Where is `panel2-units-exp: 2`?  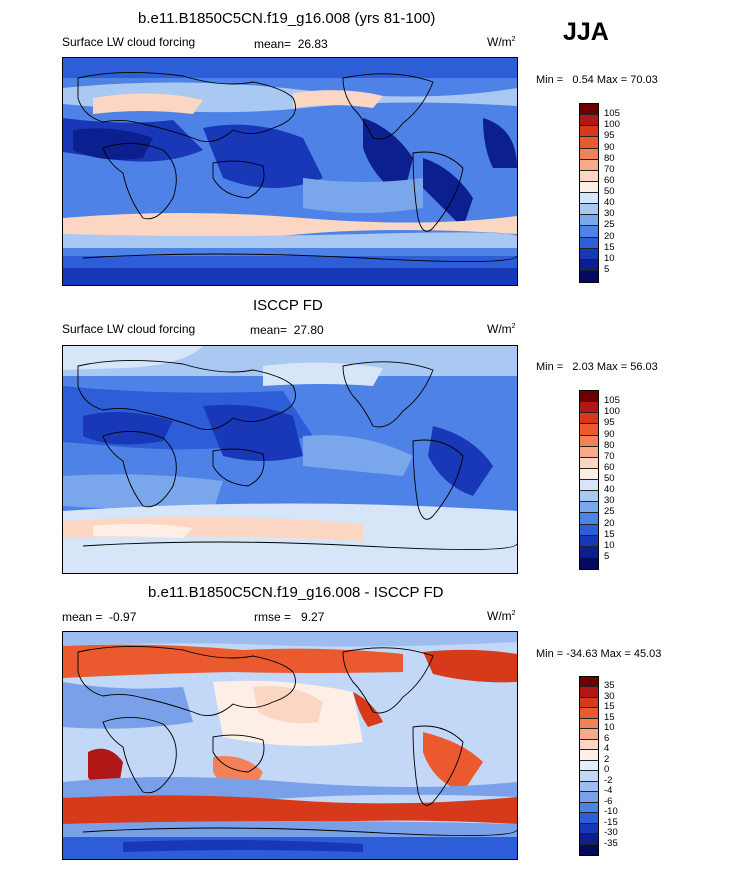 panel2-units-exp: 2 is located at coordinates (513, 326).